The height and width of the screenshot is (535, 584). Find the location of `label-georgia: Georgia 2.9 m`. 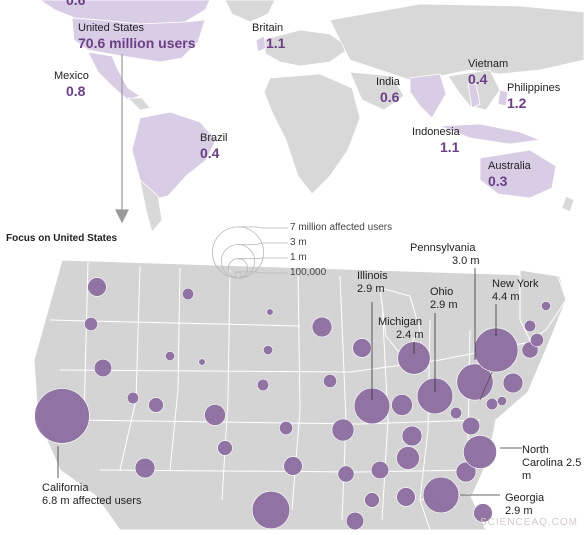

label-georgia: Georgia 2.9 m is located at coordinates (524, 505).